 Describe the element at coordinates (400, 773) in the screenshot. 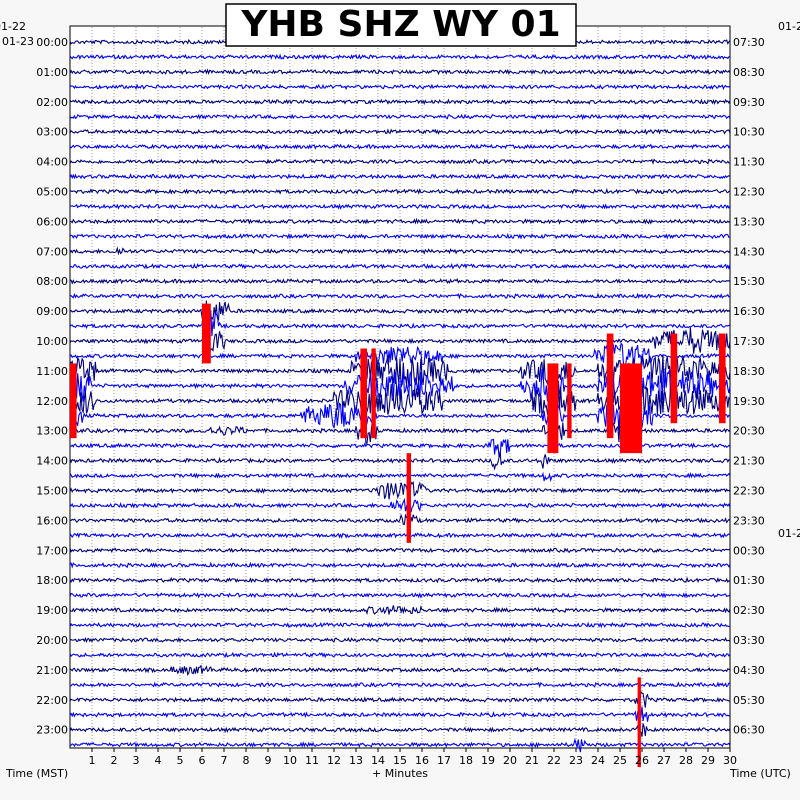

I see `x-axis-label: + Minutes` at that location.